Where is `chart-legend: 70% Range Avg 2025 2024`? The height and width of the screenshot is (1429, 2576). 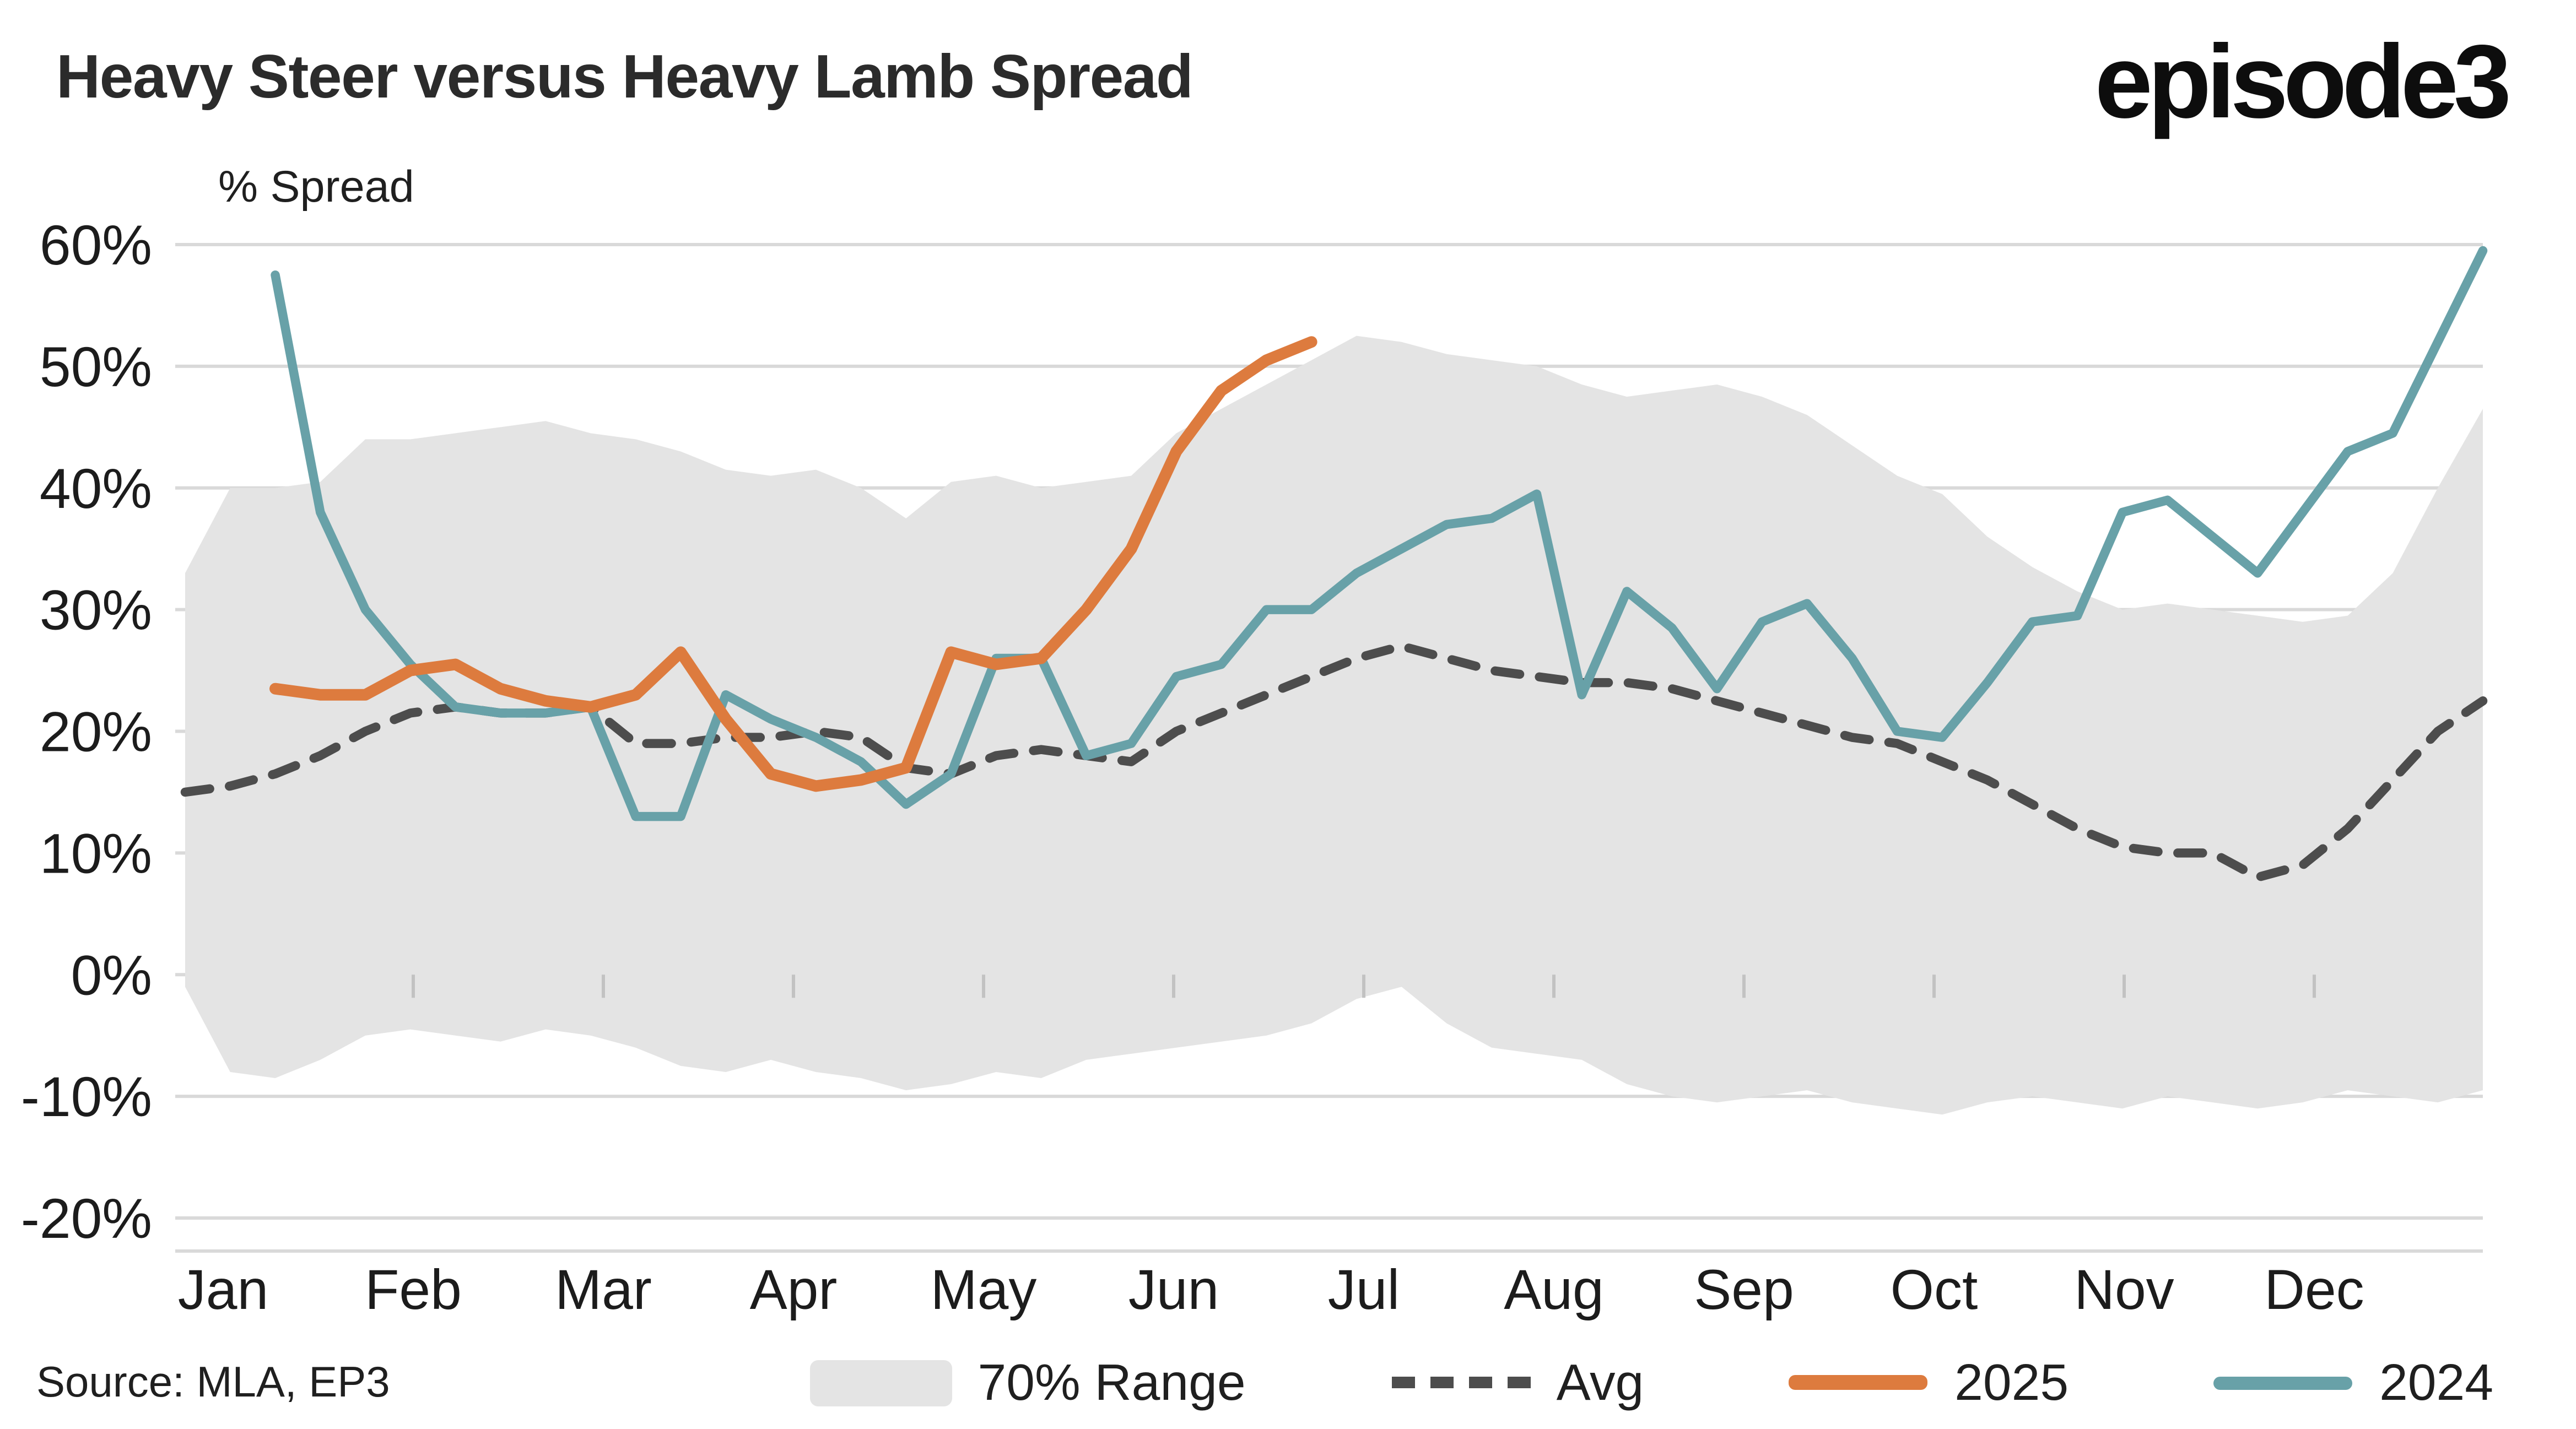 chart-legend: 70% Range Avg 2025 2024 is located at coordinates (1651, 1382).